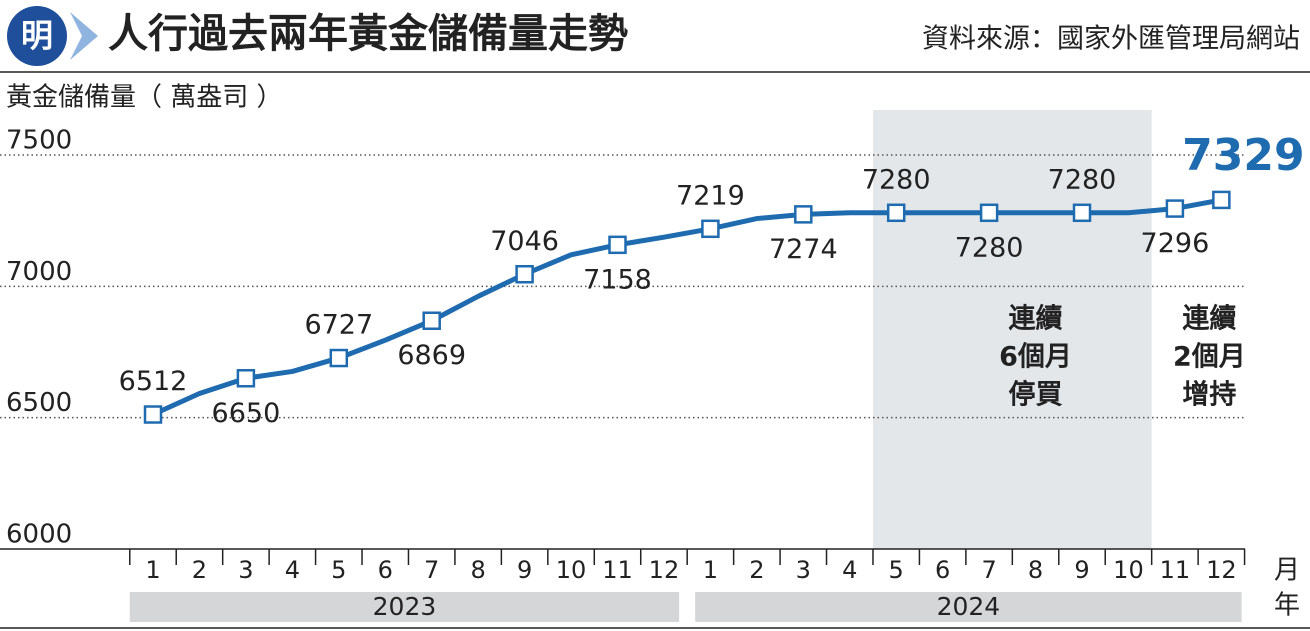  What do you see at coordinates (1111, 39) in the screenshot?
I see `source: 資料來源：國家外匯管理局網站` at bounding box center [1111, 39].